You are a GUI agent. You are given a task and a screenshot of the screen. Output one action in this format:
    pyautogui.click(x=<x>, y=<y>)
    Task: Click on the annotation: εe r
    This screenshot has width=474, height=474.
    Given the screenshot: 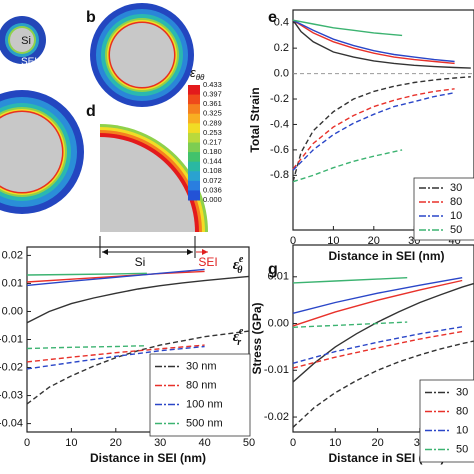 What is the action you would take?
    pyautogui.click(x=238, y=337)
    